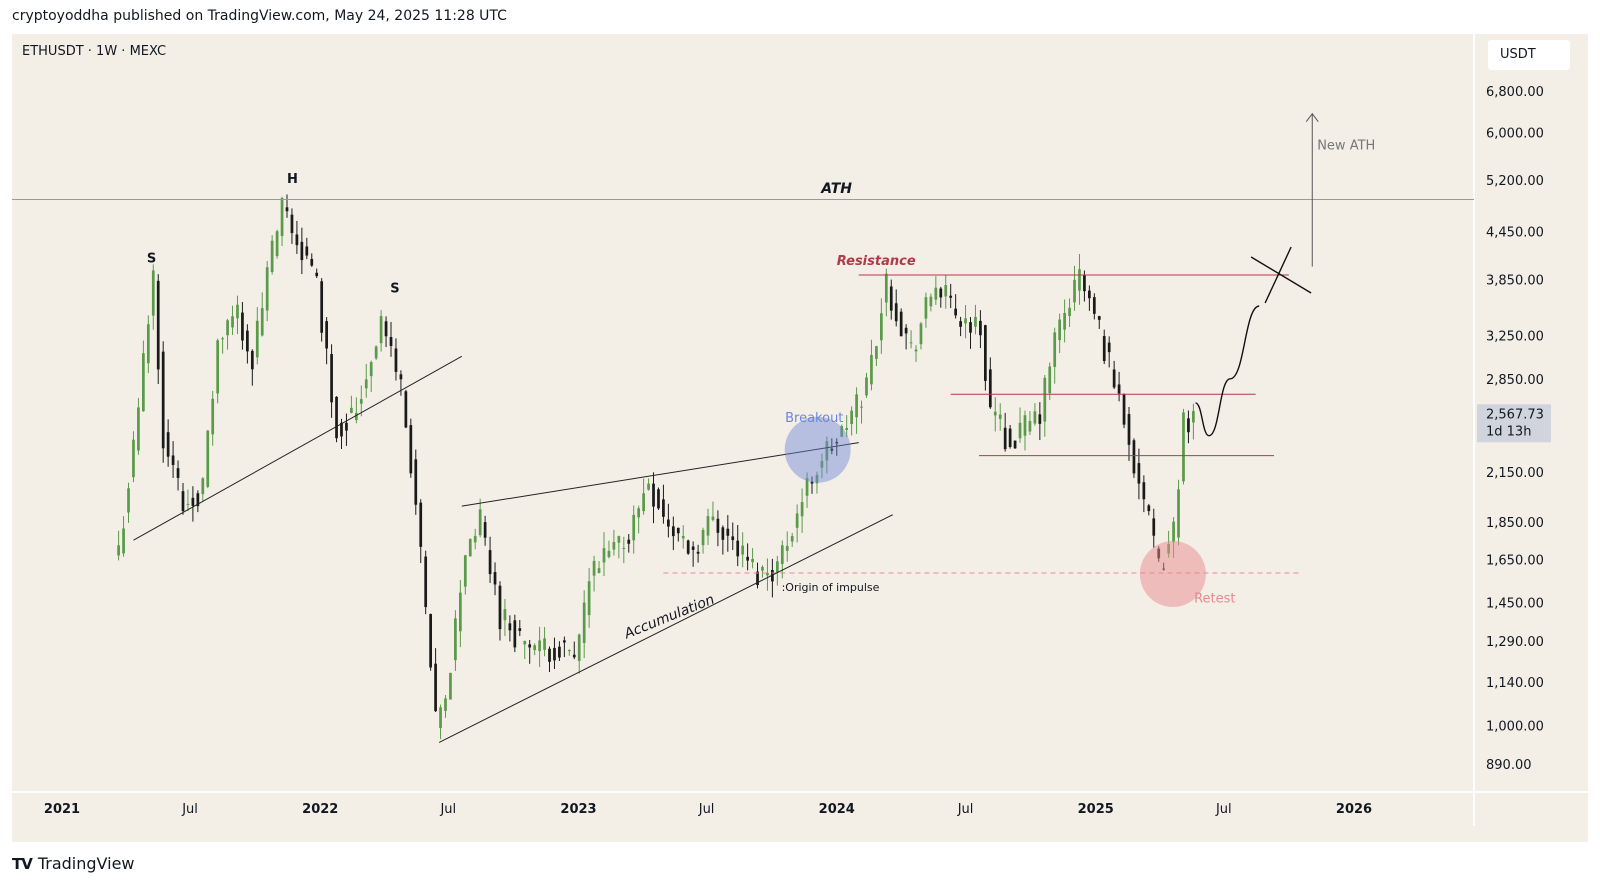  I want to click on tradingview-logo: TV TradingView, so click(73, 863).